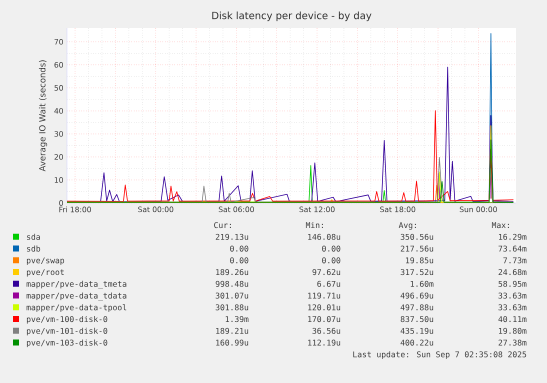  I want to click on chart-title: Disk latency per device - by day, so click(292, 17).